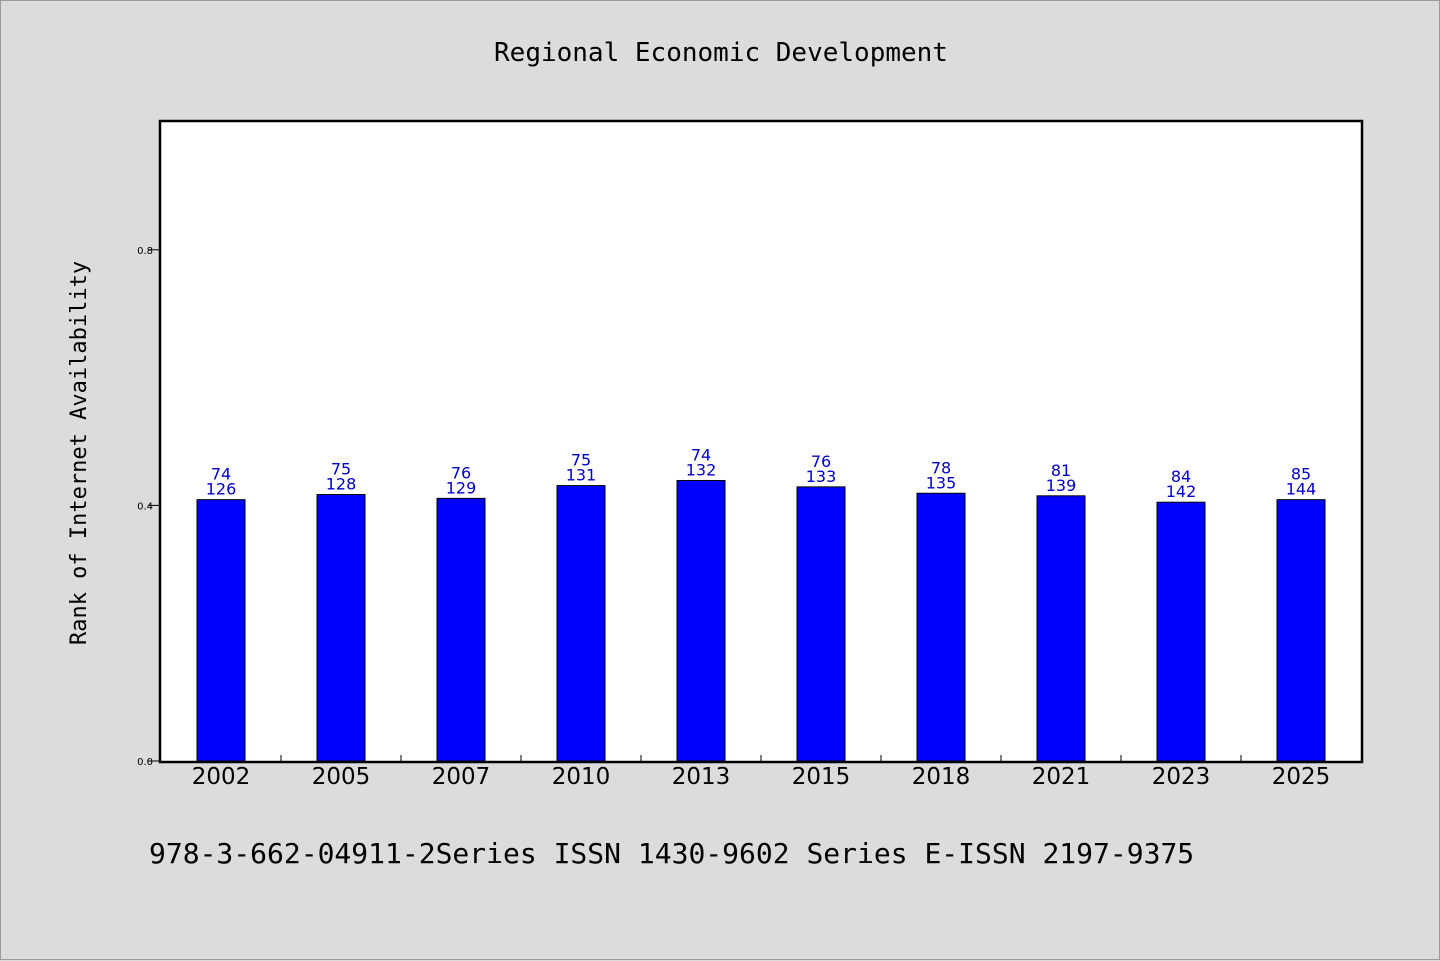 Image resolution: width=1440 pixels, height=961 pixels. What do you see at coordinates (221, 630) in the screenshot?
I see `bar-2002` at bounding box center [221, 630].